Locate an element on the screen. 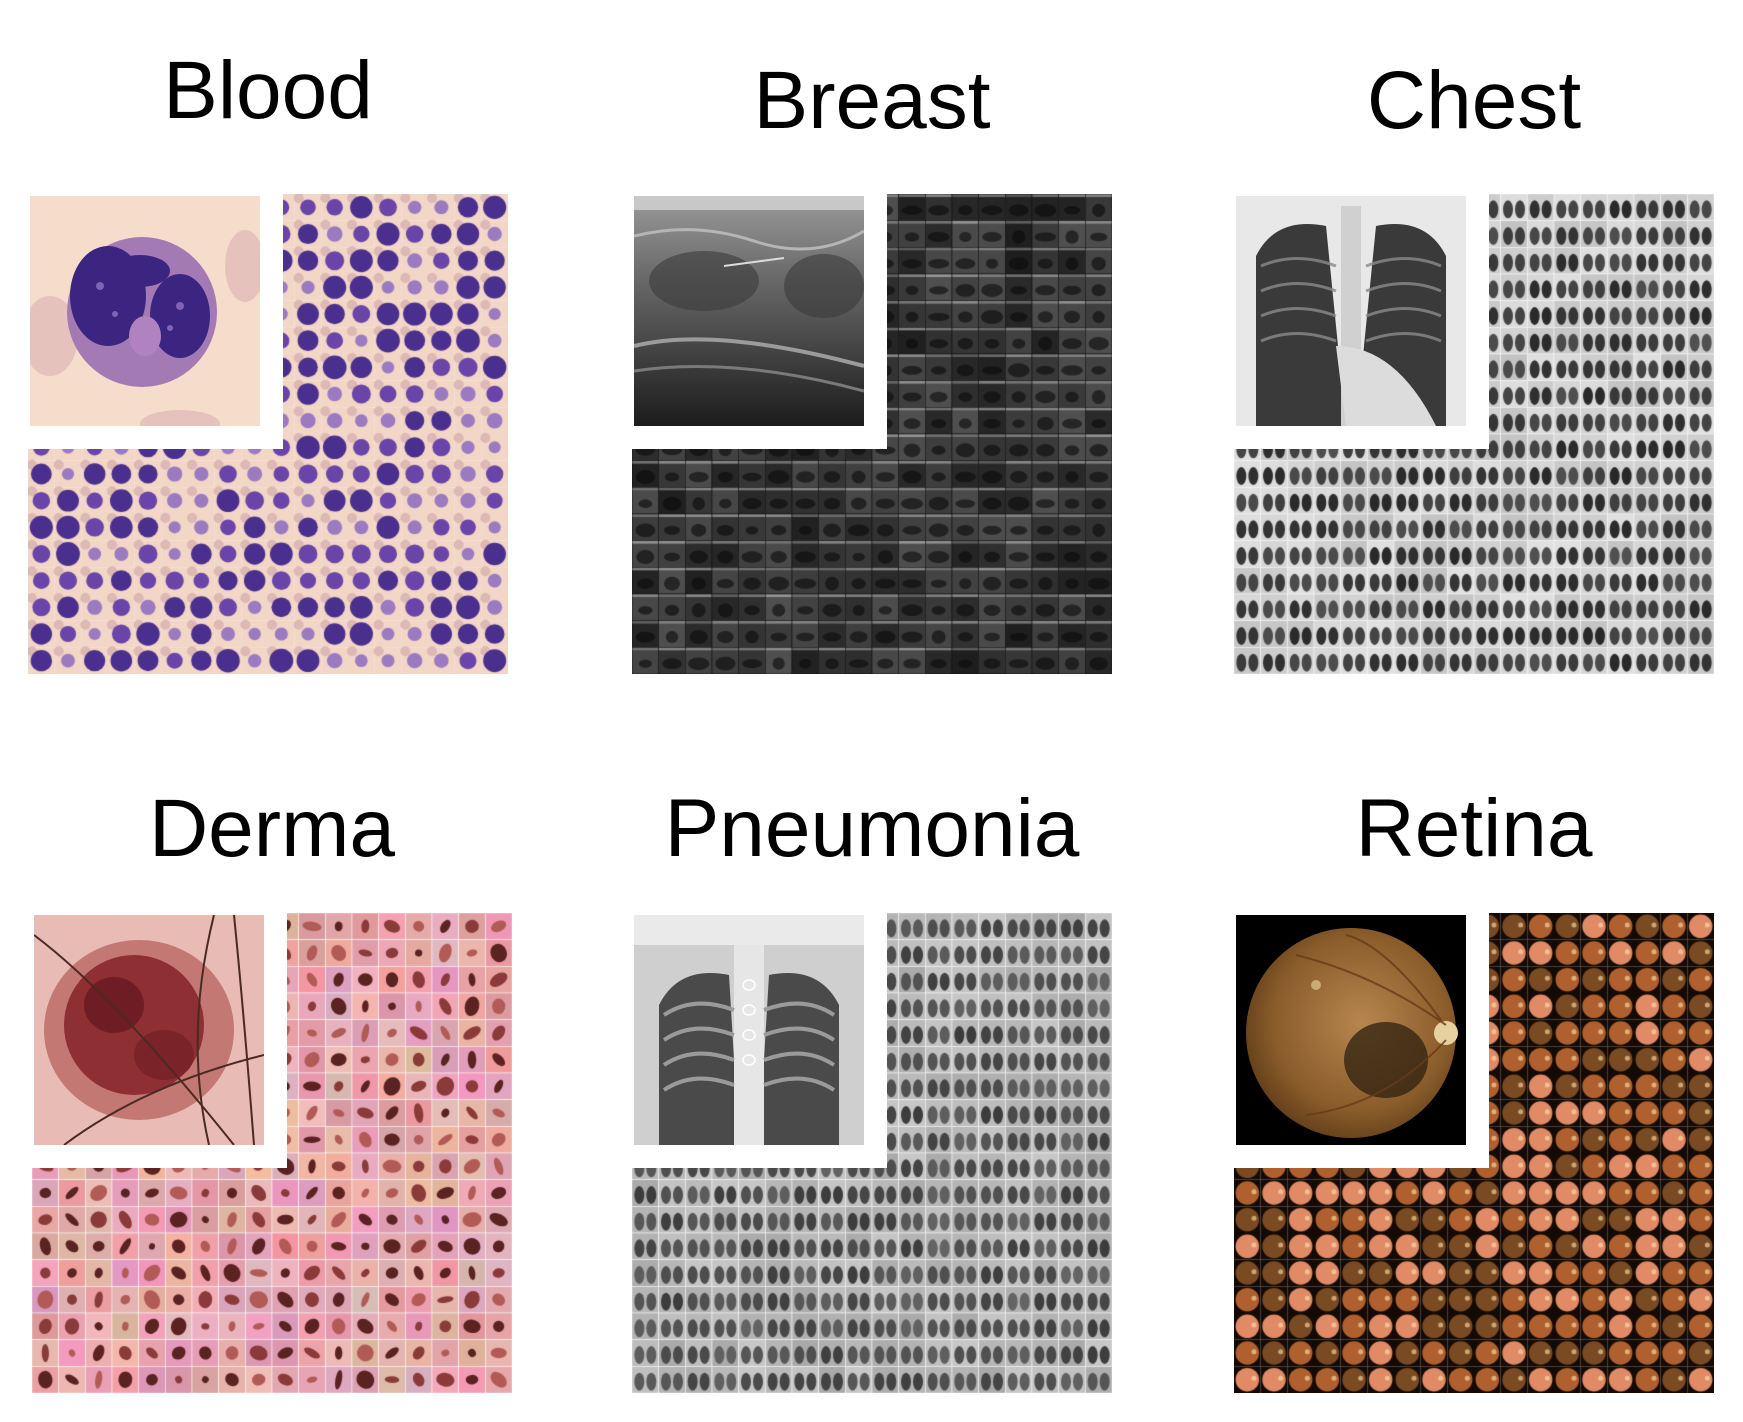  derma-featured-image is located at coordinates (149, 1030).